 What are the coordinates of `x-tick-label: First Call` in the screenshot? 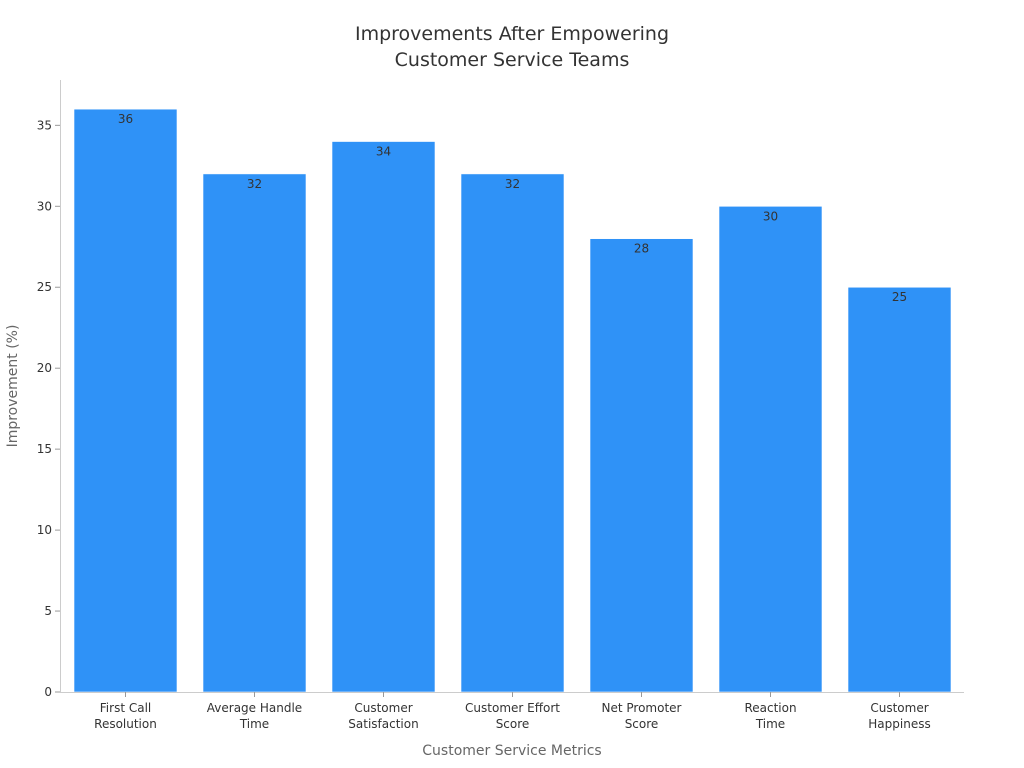 It's located at (125, 708).